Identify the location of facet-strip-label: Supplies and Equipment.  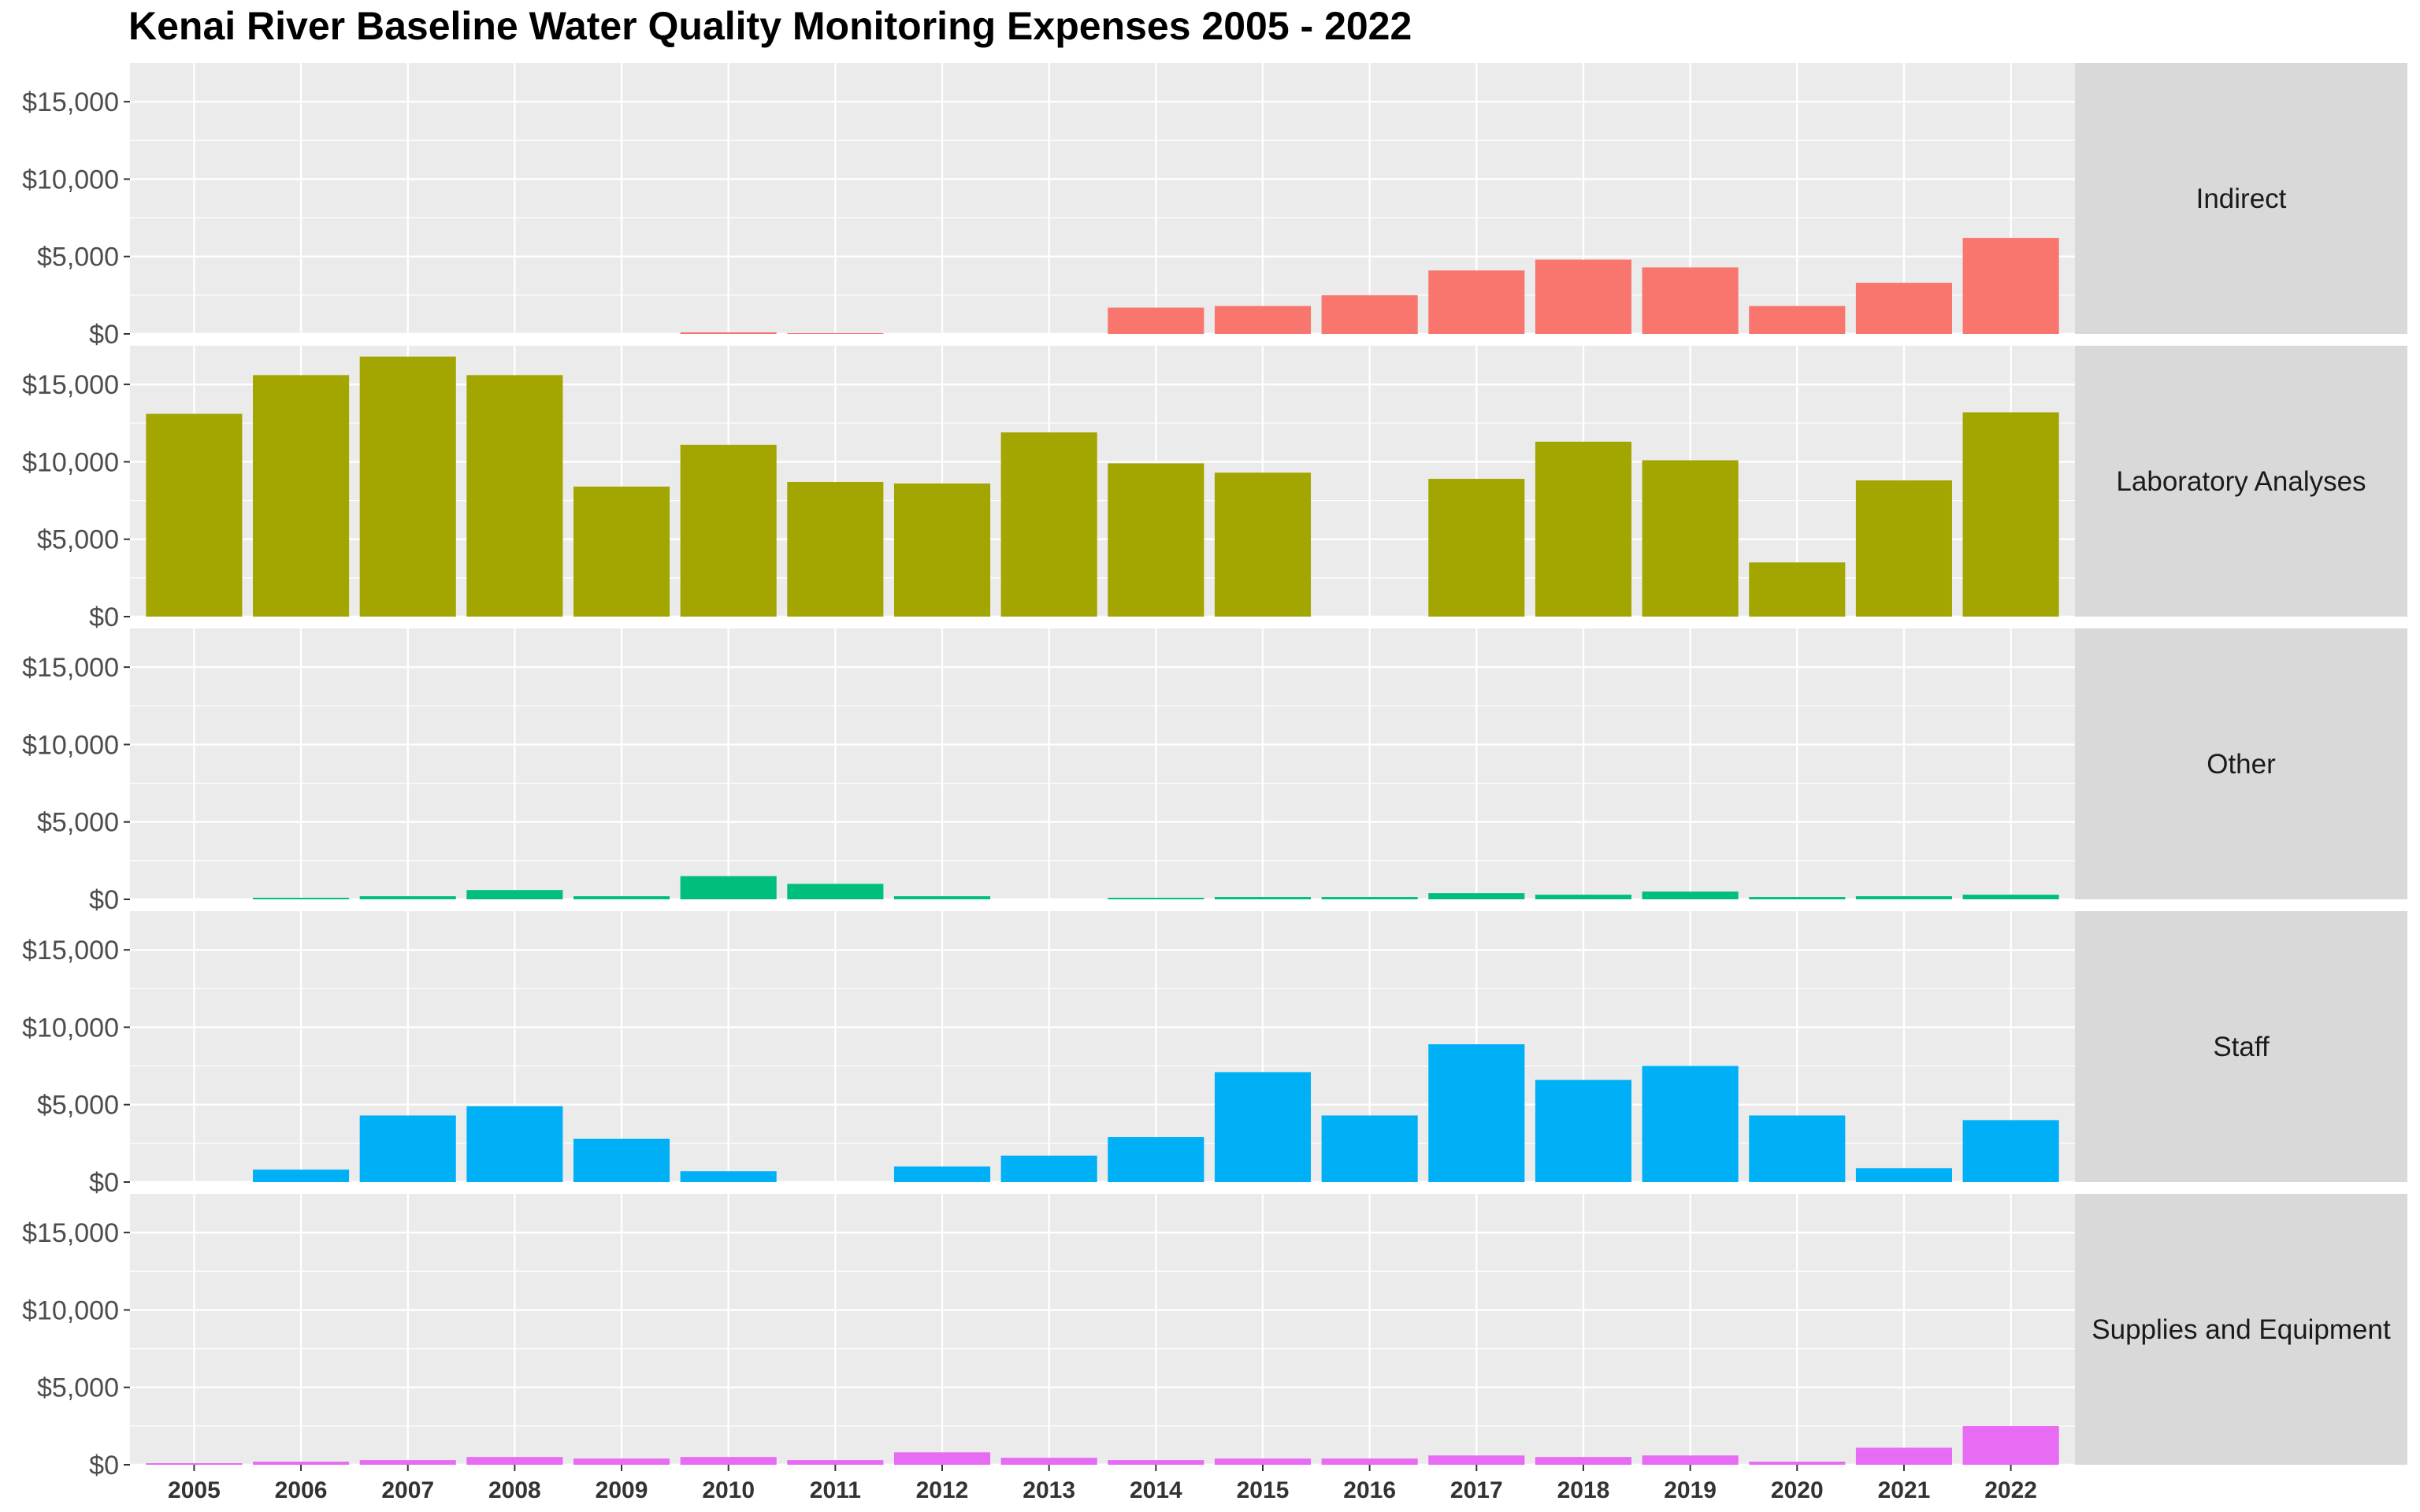
(2241, 1329).